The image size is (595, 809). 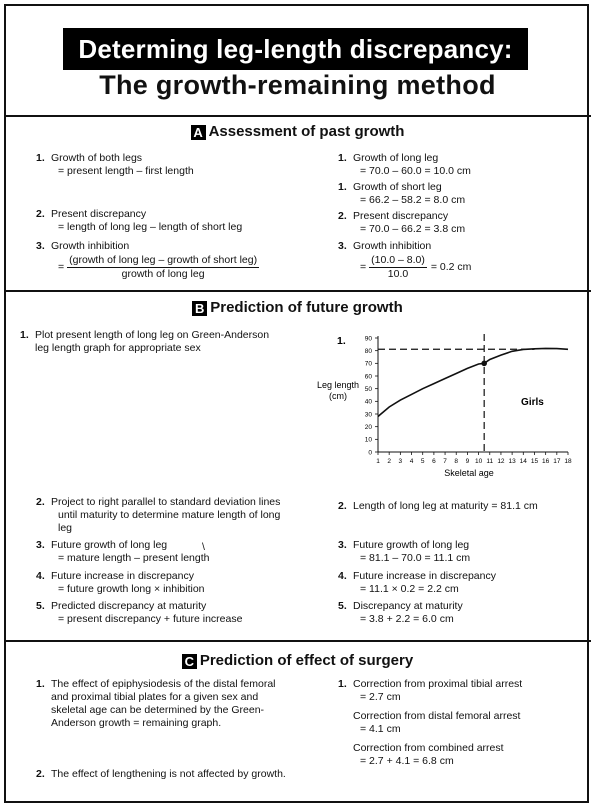 I want to click on item-label: Future growth of long leg, so click(x=411, y=545).